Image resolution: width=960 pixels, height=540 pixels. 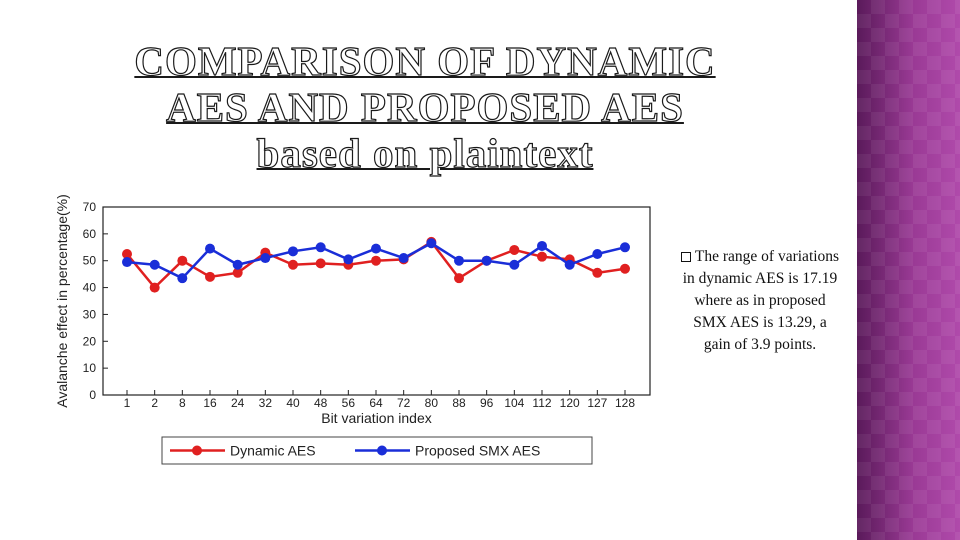 I want to click on y-tick-label-20: 20, so click(x=90, y=341).